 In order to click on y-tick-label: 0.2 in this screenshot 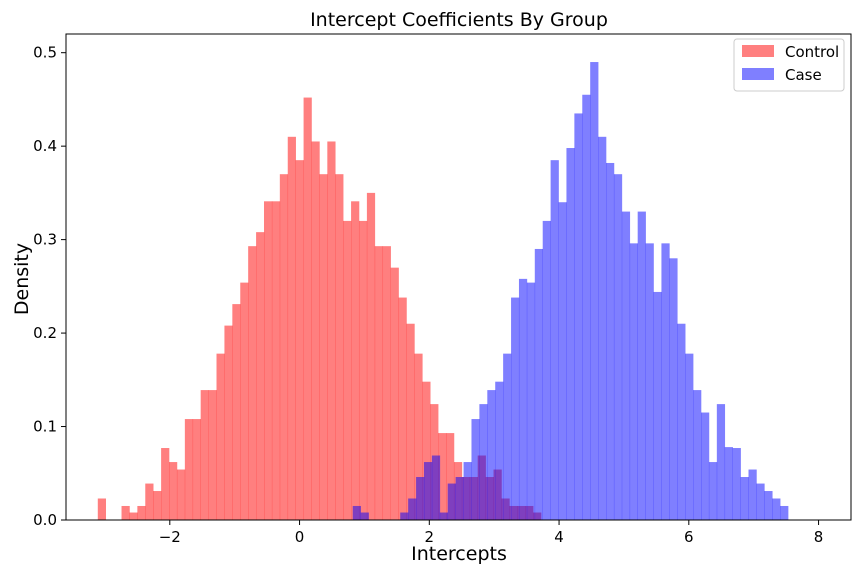, I will do `click(45, 333)`.